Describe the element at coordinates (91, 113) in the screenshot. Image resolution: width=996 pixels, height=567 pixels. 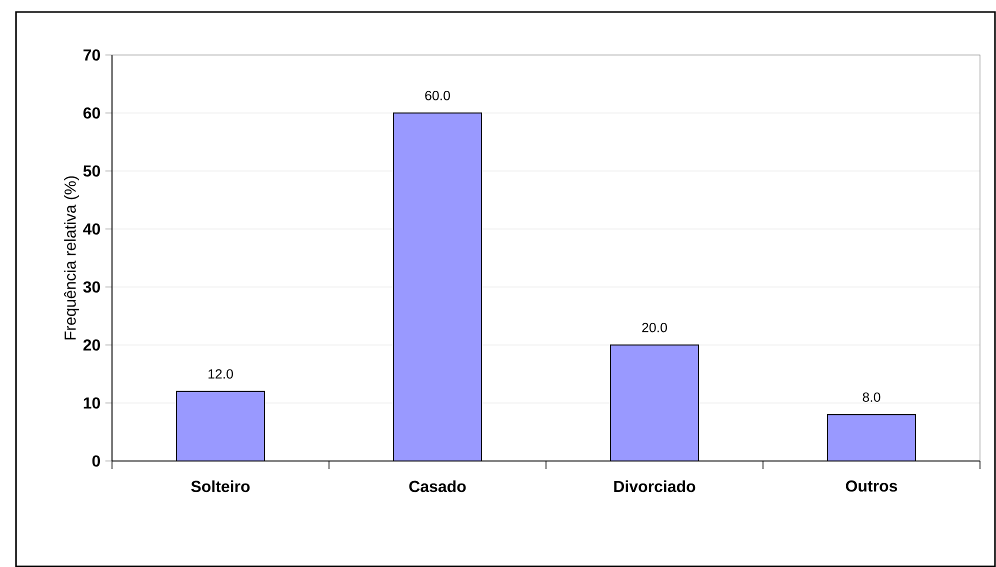
I see `y-tick-label: 60` at that location.